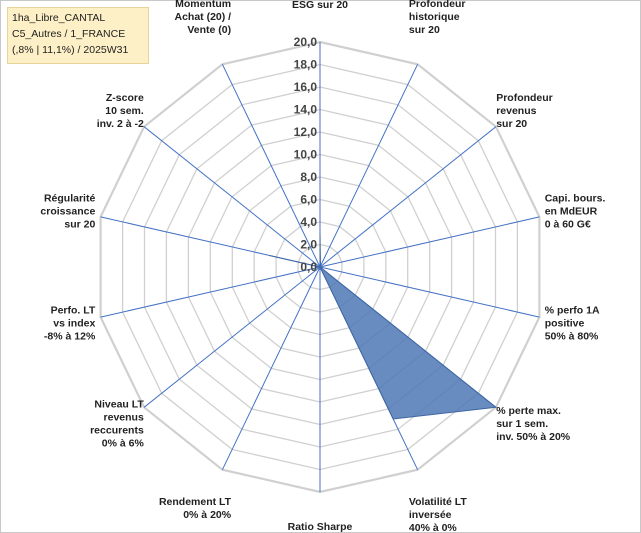 This screenshot has width=641, height=533. What do you see at coordinates (202, 18) in the screenshot?
I see `axis-label: Momentum Achat (20) / Vente (0)` at bounding box center [202, 18].